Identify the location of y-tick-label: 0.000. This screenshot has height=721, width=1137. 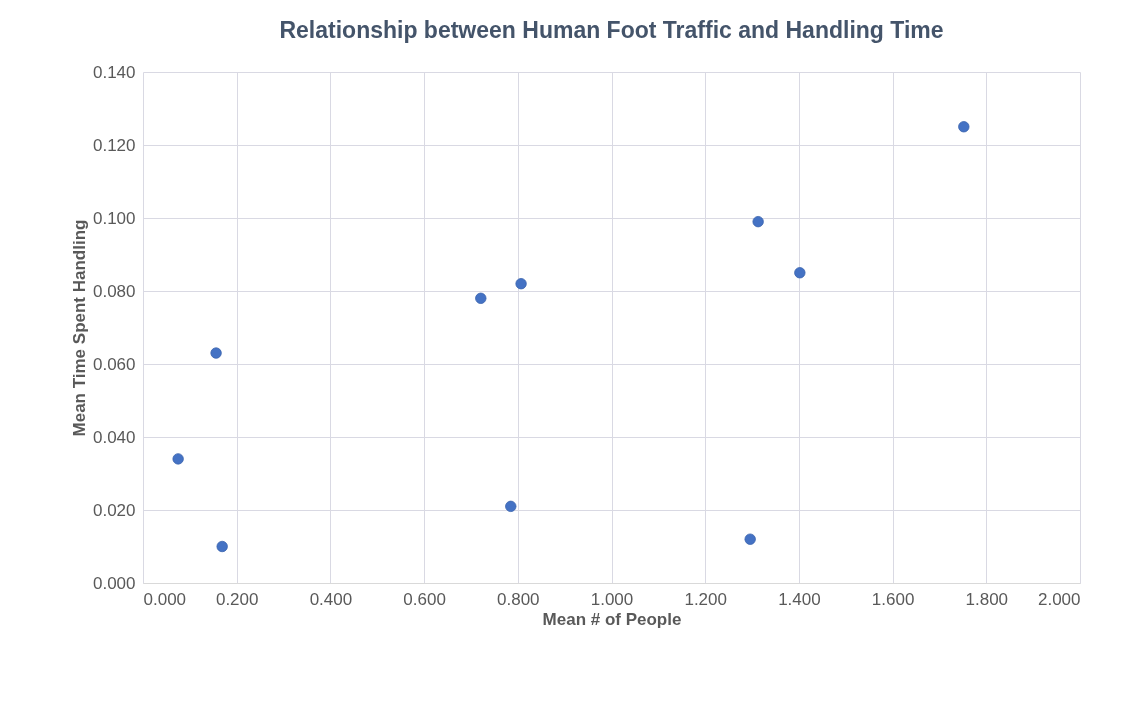
(114, 583).